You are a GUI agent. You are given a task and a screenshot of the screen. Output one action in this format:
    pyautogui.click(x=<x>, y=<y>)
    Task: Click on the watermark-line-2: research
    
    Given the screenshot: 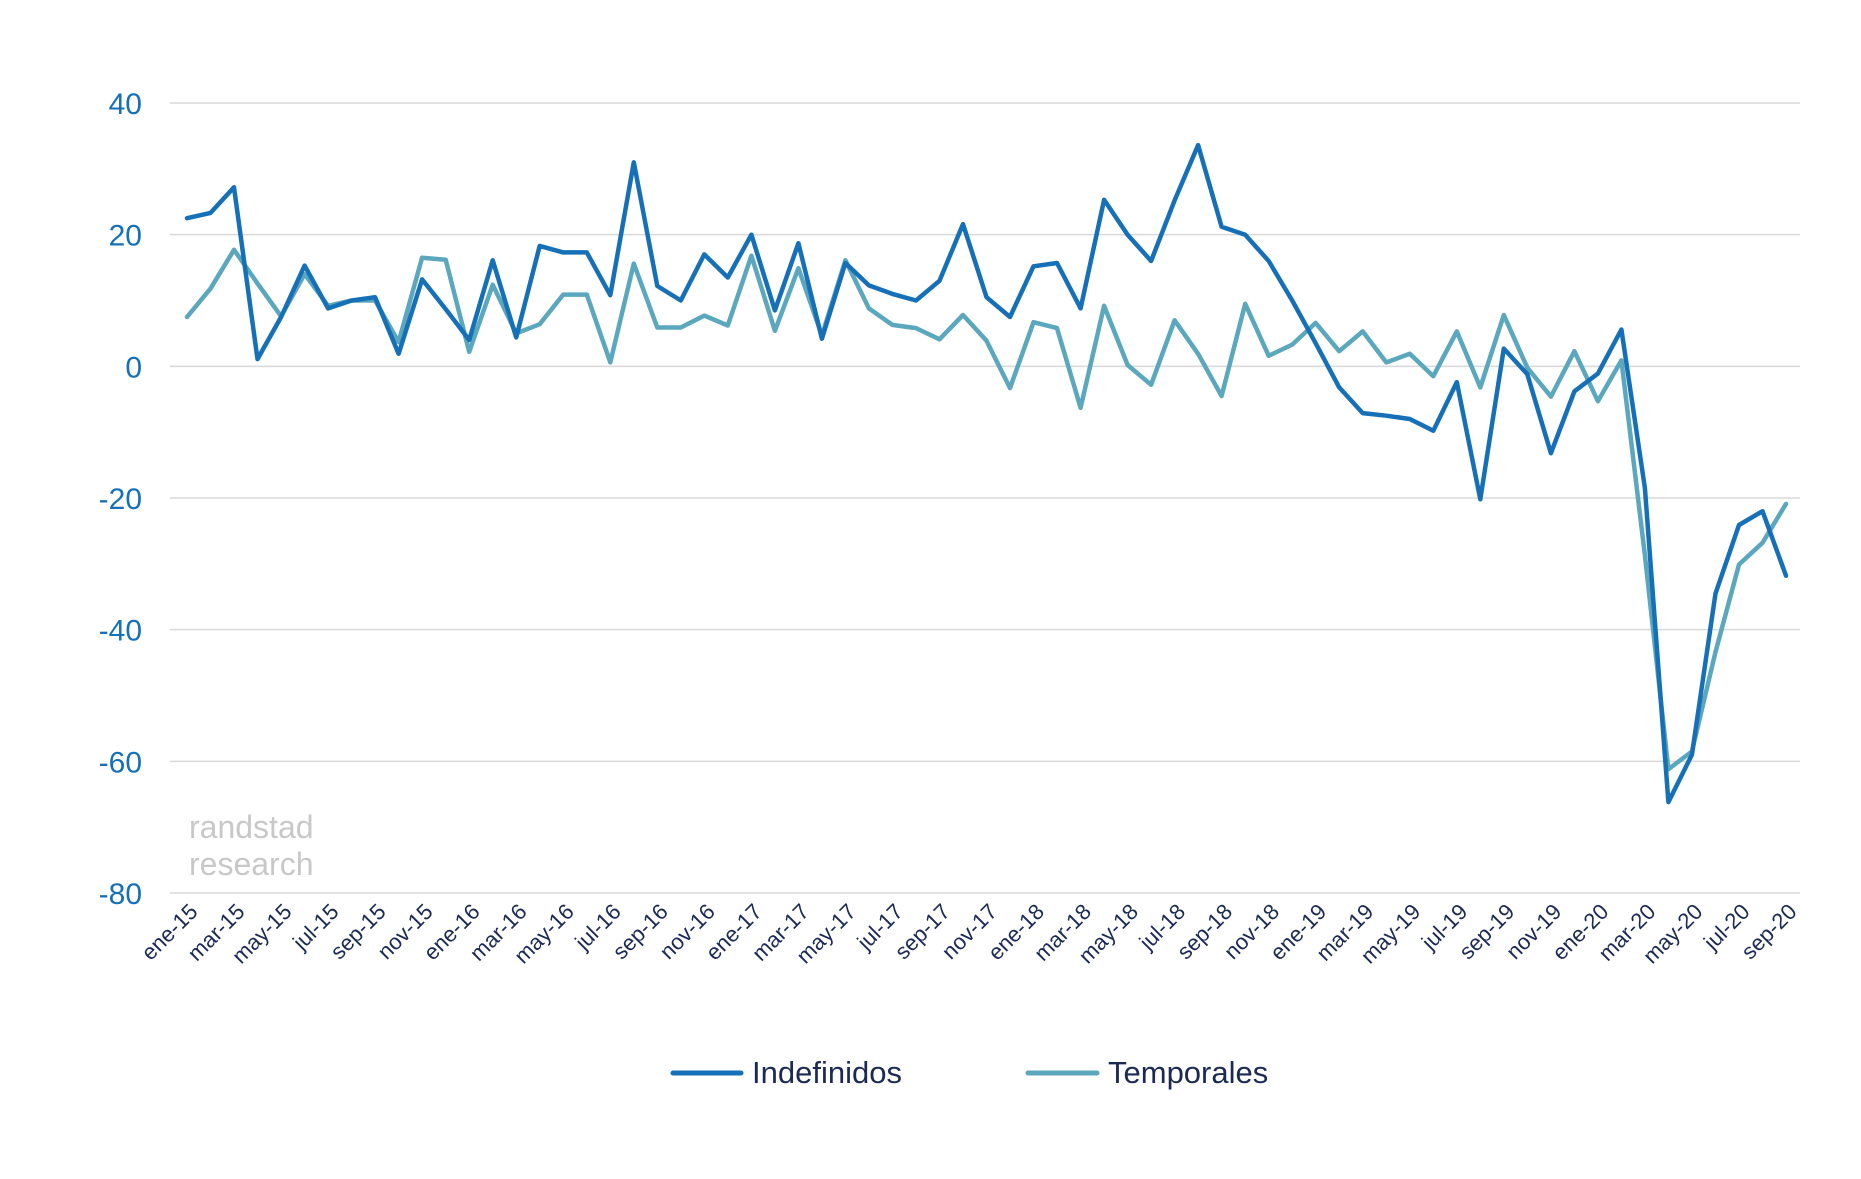 What is the action you would take?
    pyautogui.click(x=251, y=864)
    